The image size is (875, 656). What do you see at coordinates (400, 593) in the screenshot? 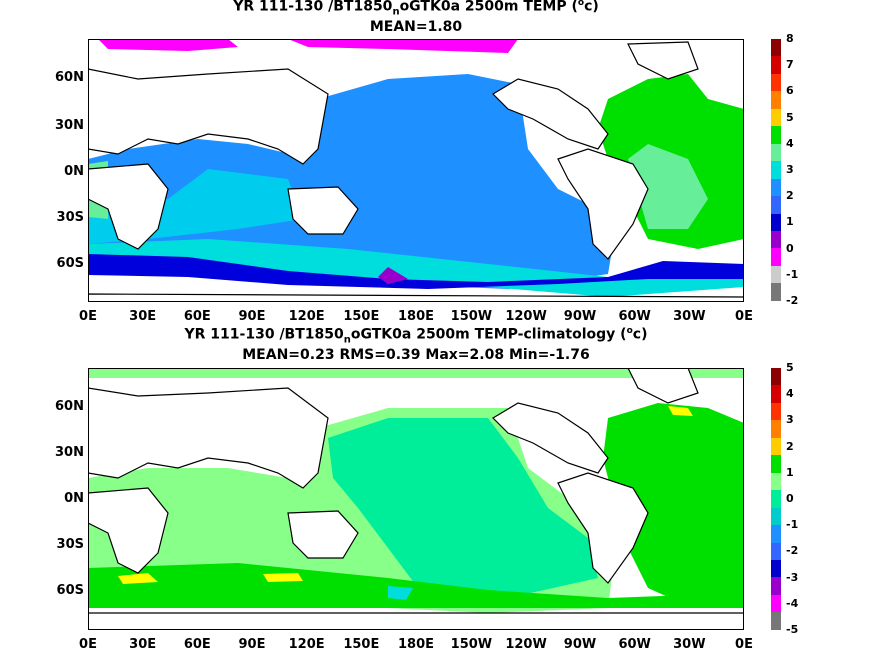
I see `panel2-cyan-patch` at bounding box center [400, 593].